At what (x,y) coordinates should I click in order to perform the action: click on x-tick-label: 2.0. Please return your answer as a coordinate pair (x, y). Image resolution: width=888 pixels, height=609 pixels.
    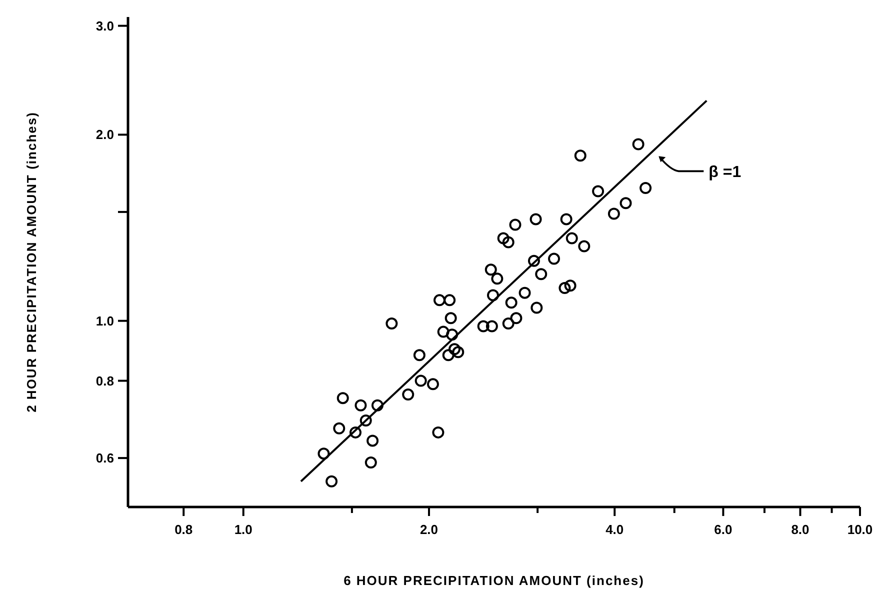
    Looking at the image, I should click on (429, 529).